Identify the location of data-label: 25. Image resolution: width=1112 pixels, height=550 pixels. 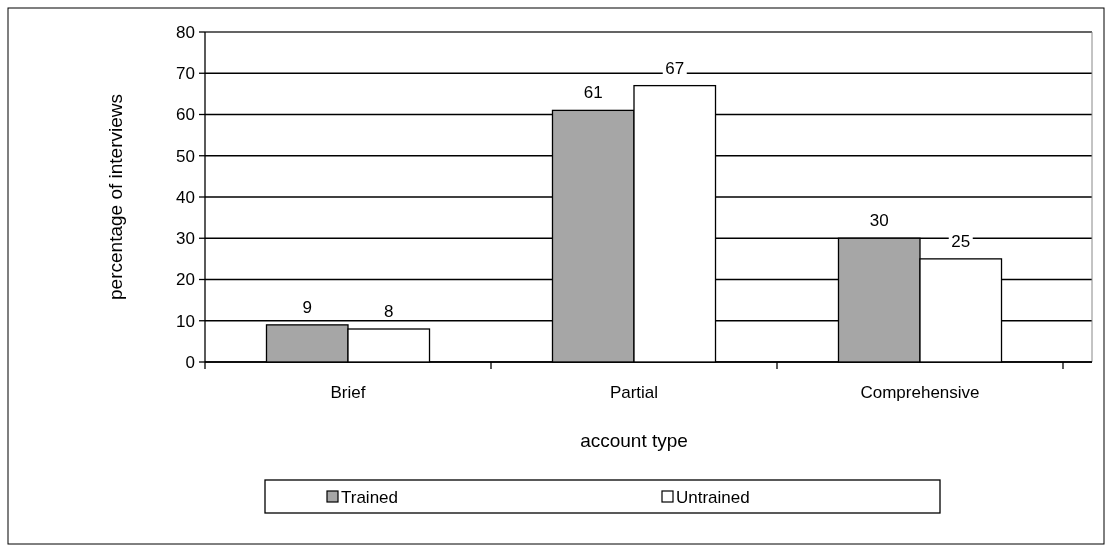
(961, 241).